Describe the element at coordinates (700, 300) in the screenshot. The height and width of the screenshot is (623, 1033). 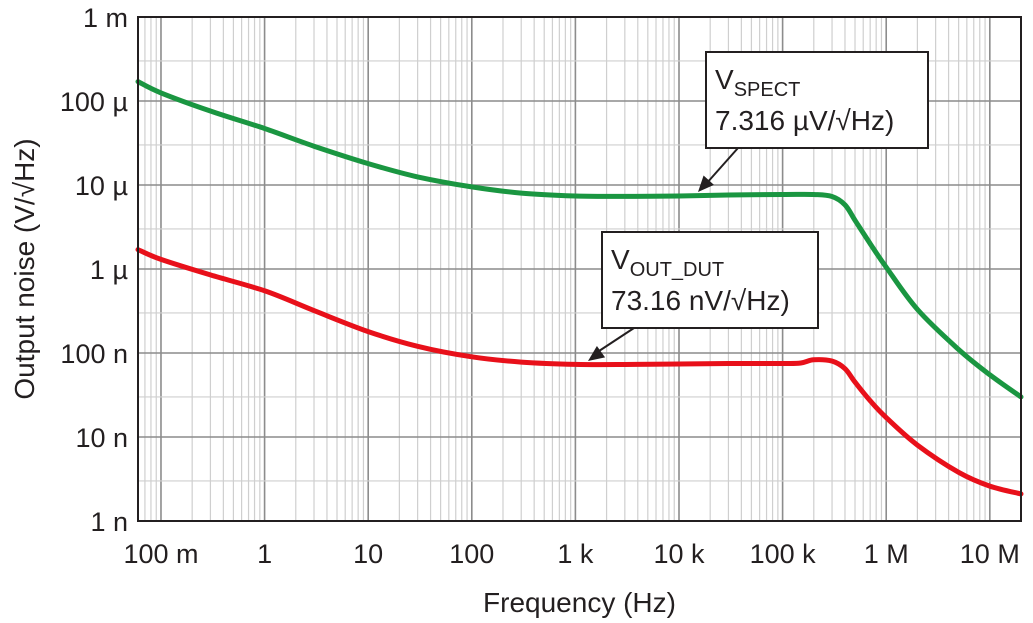
I see `callout-value: 73.16 nV/√Hz)` at that location.